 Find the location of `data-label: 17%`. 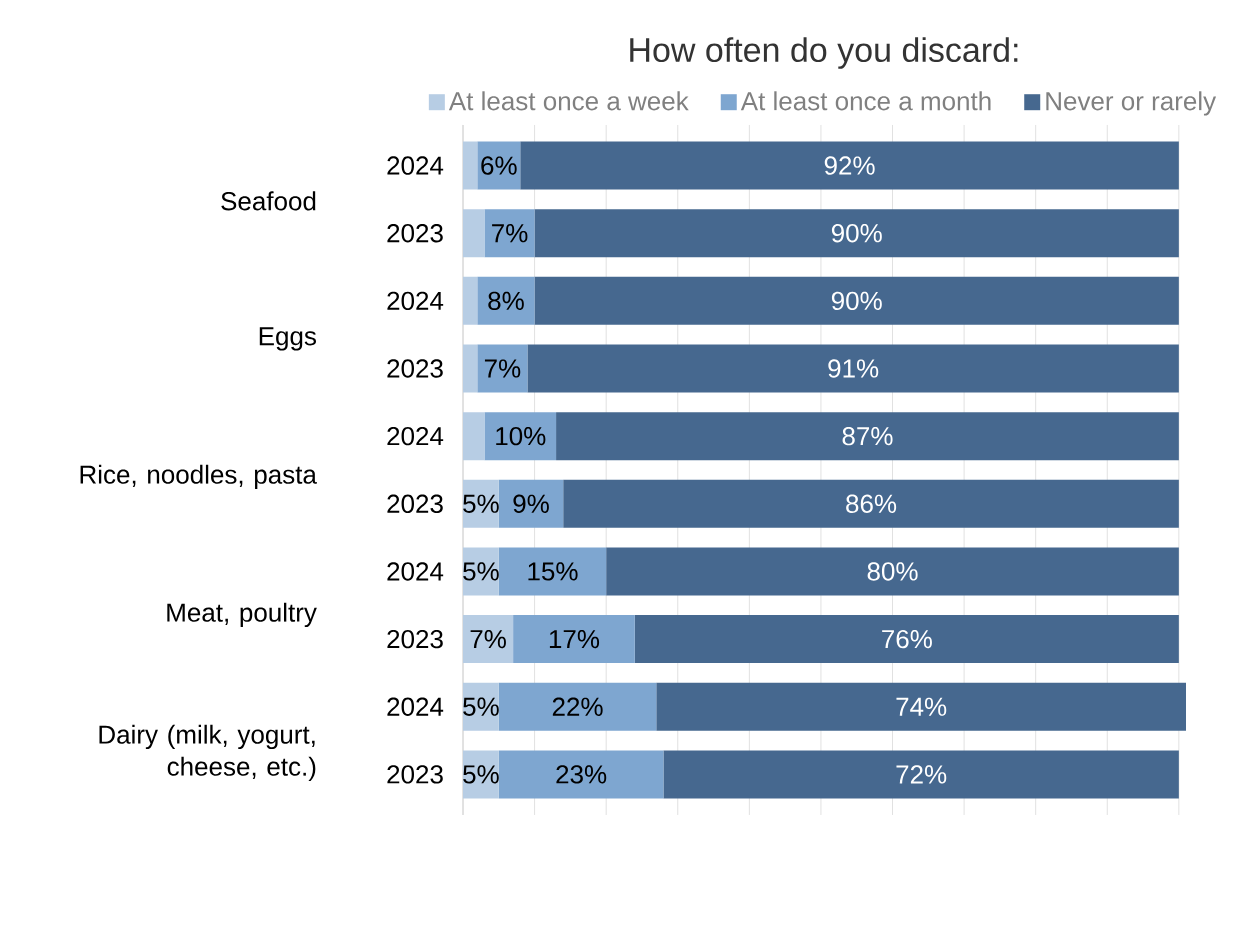

data-label: 17% is located at coordinates (574, 639).